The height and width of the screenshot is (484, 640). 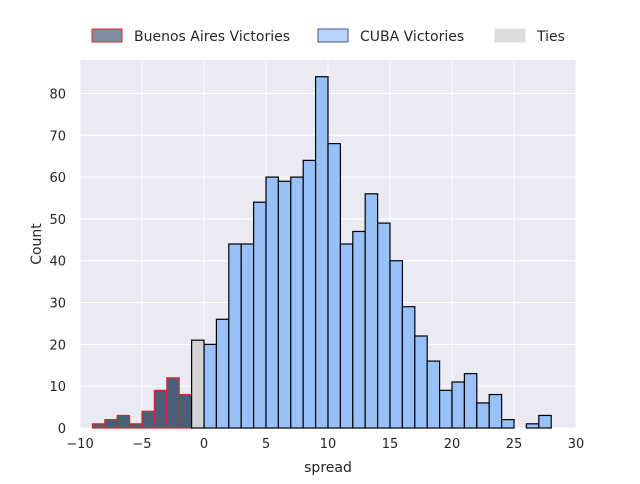 I want to click on y-tick-label: 60, so click(x=57, y=178).